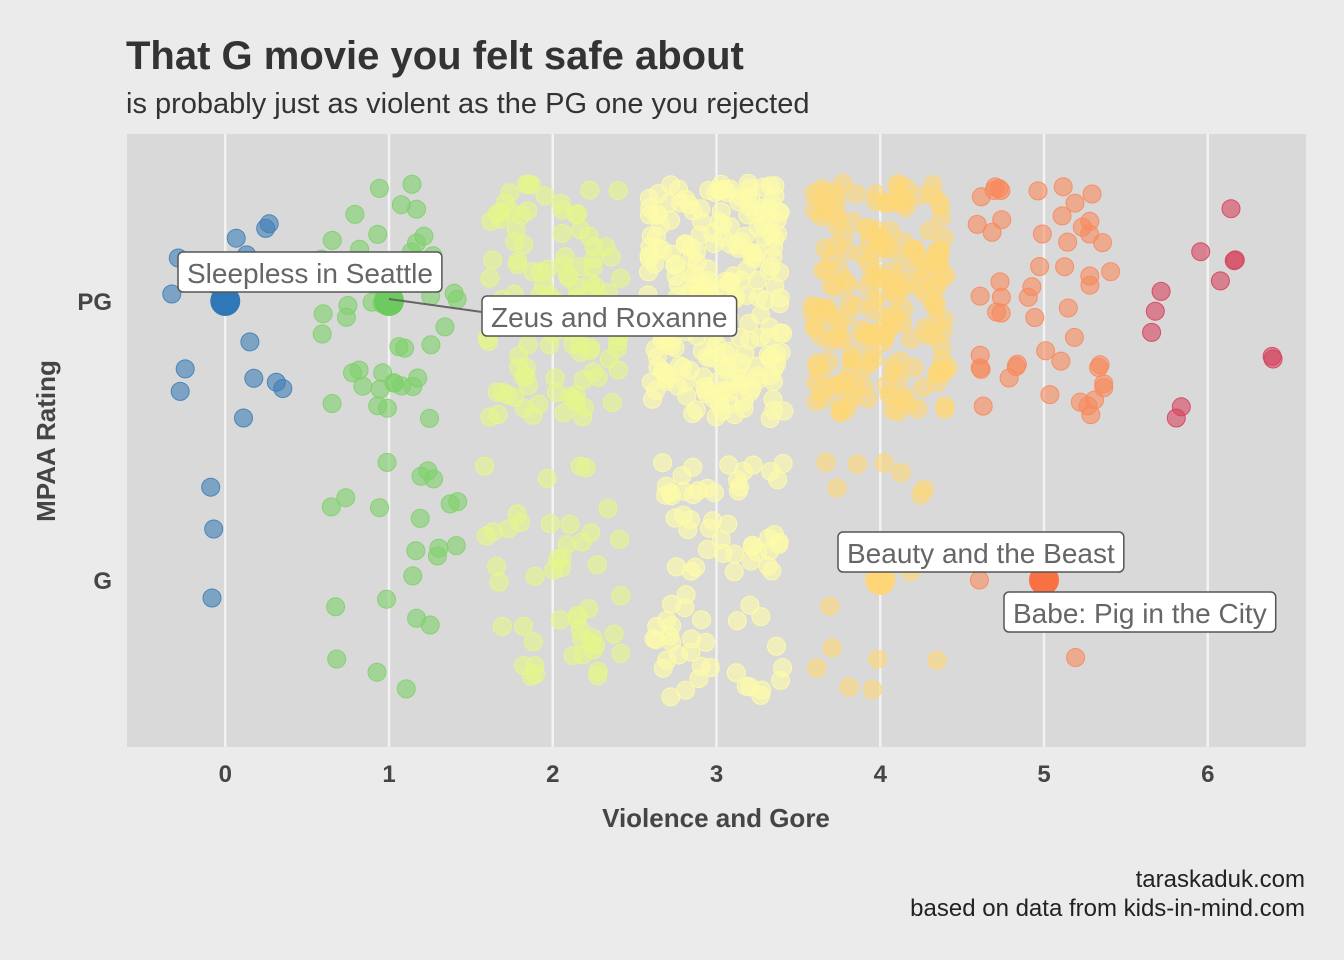  I want to click on x-axis-title: Violence and Gore, so click(716, 818).